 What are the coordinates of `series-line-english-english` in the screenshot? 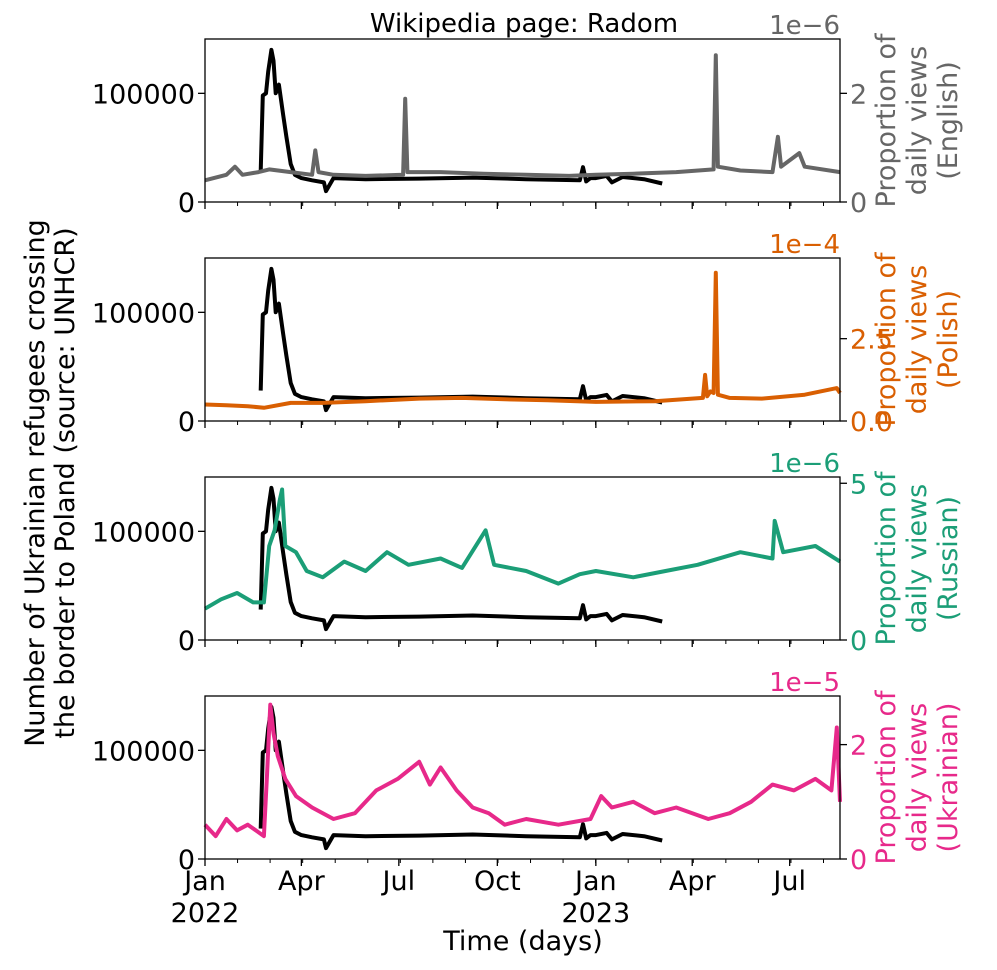 It's located at (522, 118).